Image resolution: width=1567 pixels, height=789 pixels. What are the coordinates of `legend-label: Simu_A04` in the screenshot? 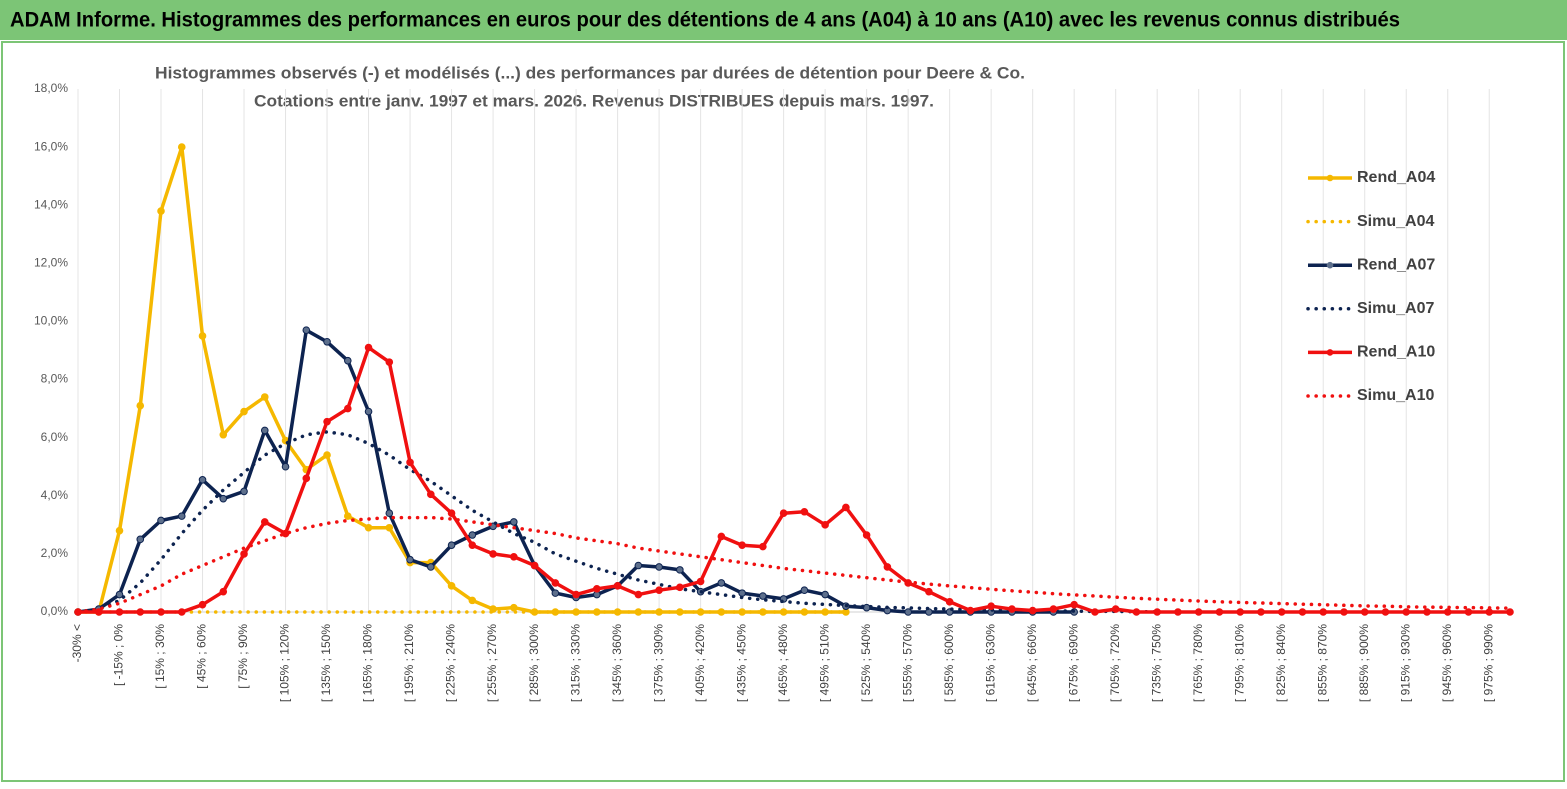 It's located at (1395, 221).